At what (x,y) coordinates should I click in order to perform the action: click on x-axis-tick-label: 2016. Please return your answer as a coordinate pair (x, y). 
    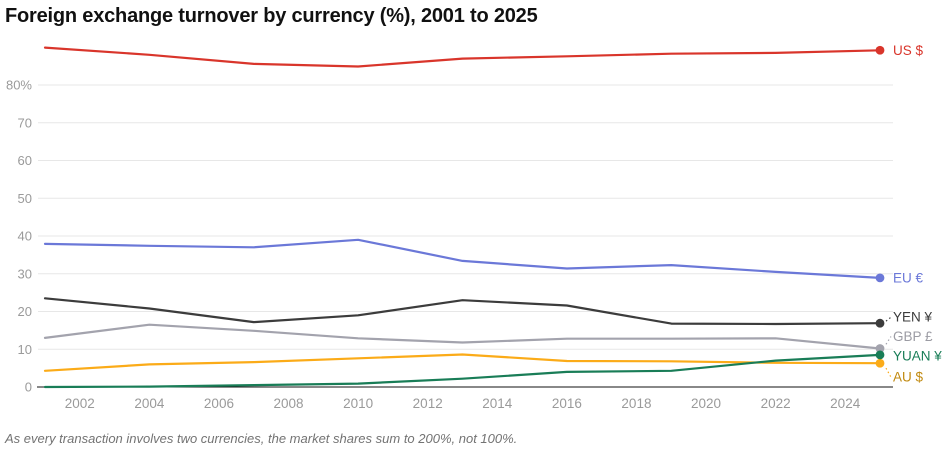
    Looking at the image, I should click on (567, 403).